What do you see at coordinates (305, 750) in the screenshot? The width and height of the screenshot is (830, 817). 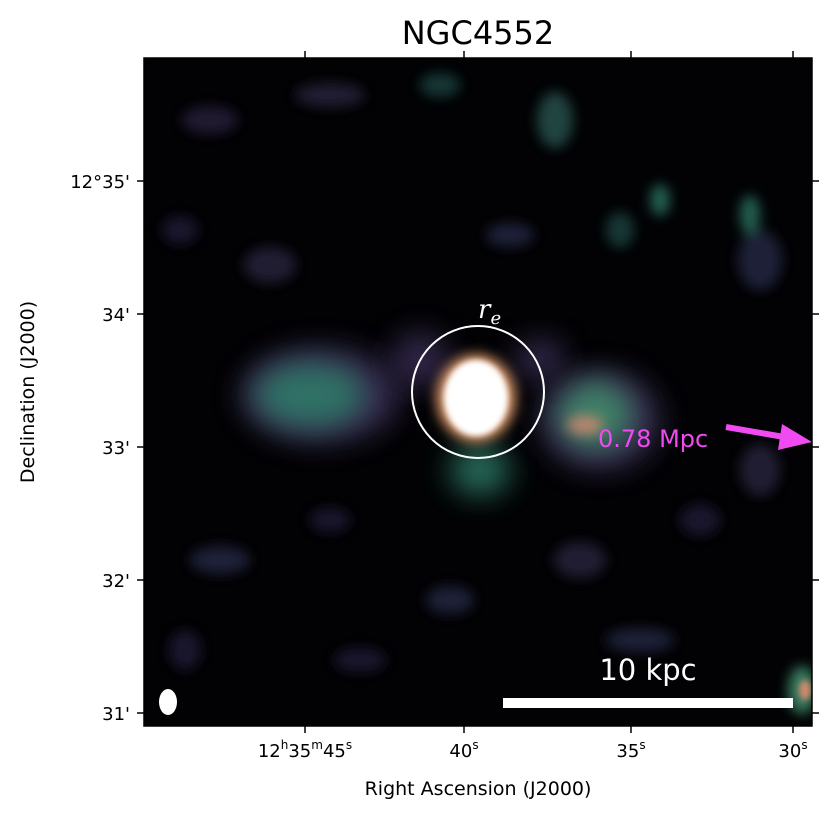 I see `x-tick-label: 12h35m45s` at bounding box center [305, 750].